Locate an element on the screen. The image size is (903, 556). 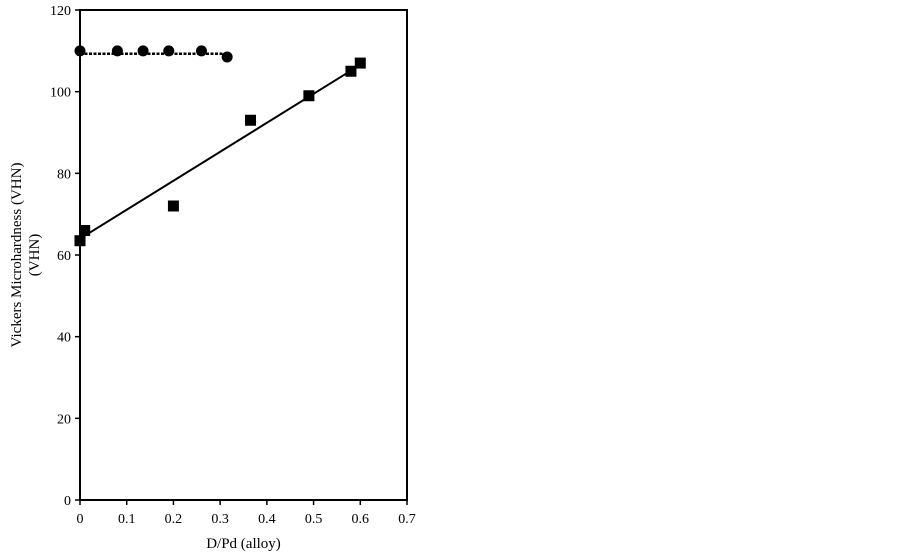
x-tick-label: 0.2 is located at coordinates (174, 519).